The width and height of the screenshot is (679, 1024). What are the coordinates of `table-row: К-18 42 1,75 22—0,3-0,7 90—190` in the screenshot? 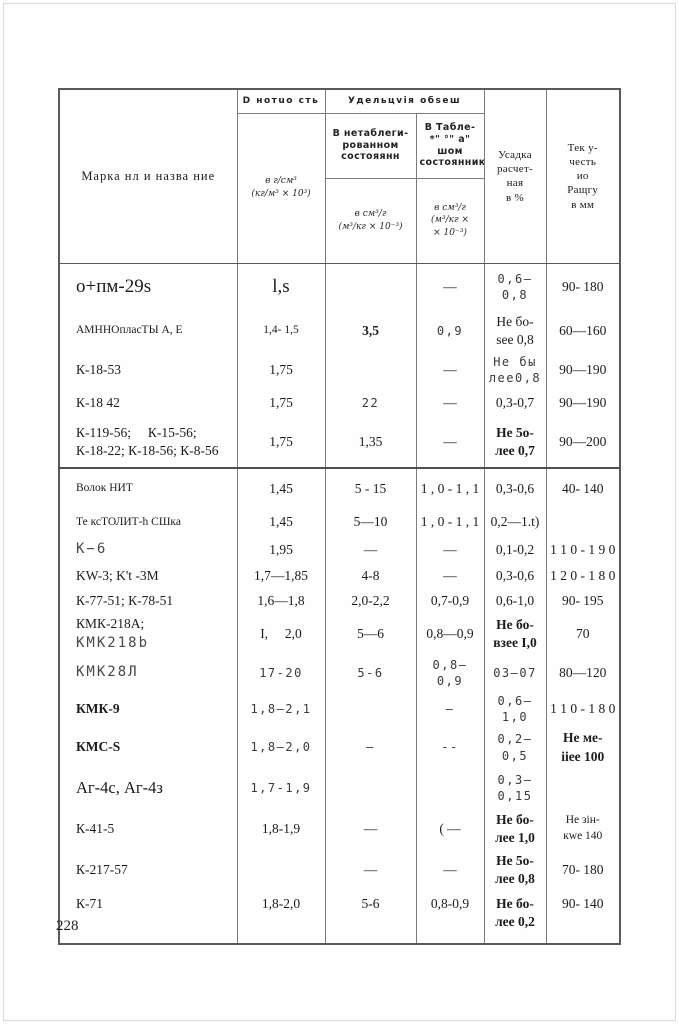 It's located at (339, 403).